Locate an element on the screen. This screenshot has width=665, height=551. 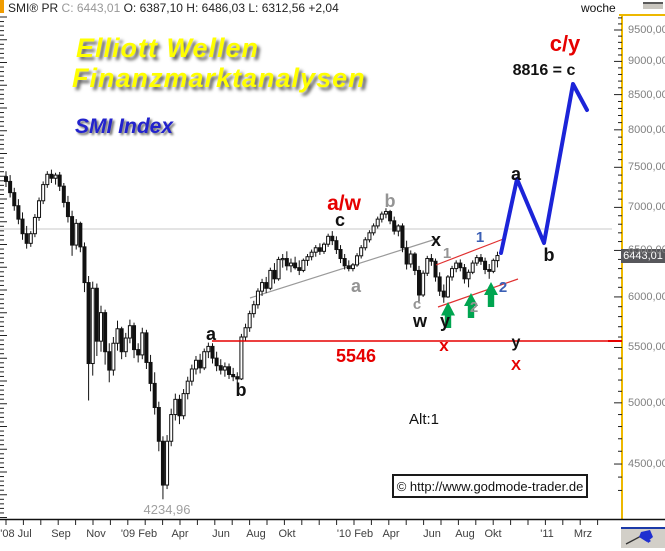
watermark-text: © http://www.godmode-trader.de is located at coordinates (490, 486).